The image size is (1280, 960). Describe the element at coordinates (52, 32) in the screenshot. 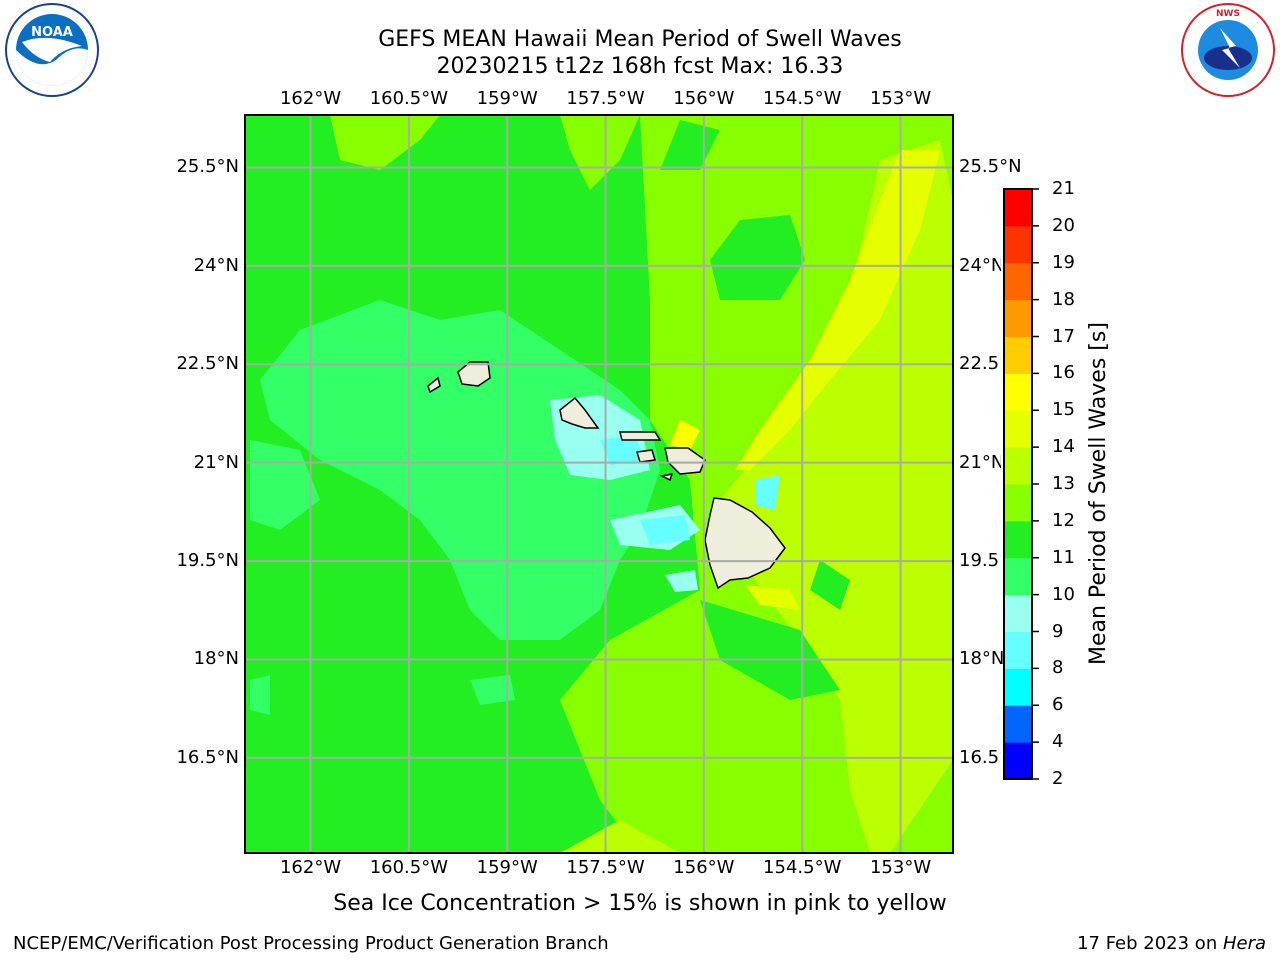

I see `noaa-logo-text: NOAA` at that location.